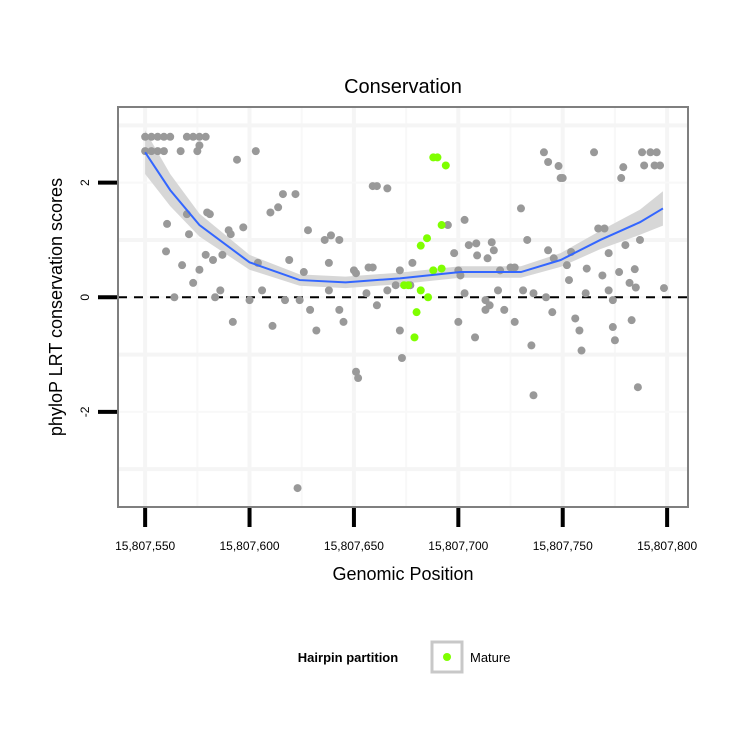 The width and height of the screenshot is (750, 750). Describe the element at coordinates (354, 546) in the screenshot. I see `x-tick-label: 15,807,650` at that location.